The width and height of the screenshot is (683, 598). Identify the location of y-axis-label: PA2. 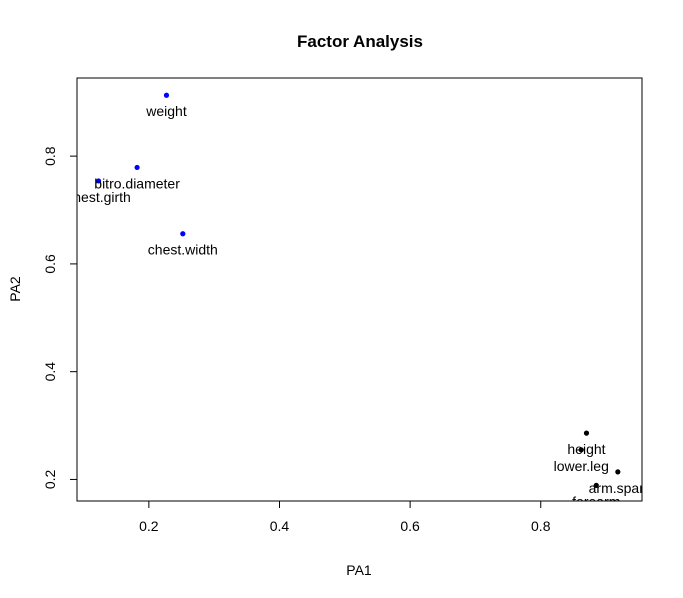
(15, 289).